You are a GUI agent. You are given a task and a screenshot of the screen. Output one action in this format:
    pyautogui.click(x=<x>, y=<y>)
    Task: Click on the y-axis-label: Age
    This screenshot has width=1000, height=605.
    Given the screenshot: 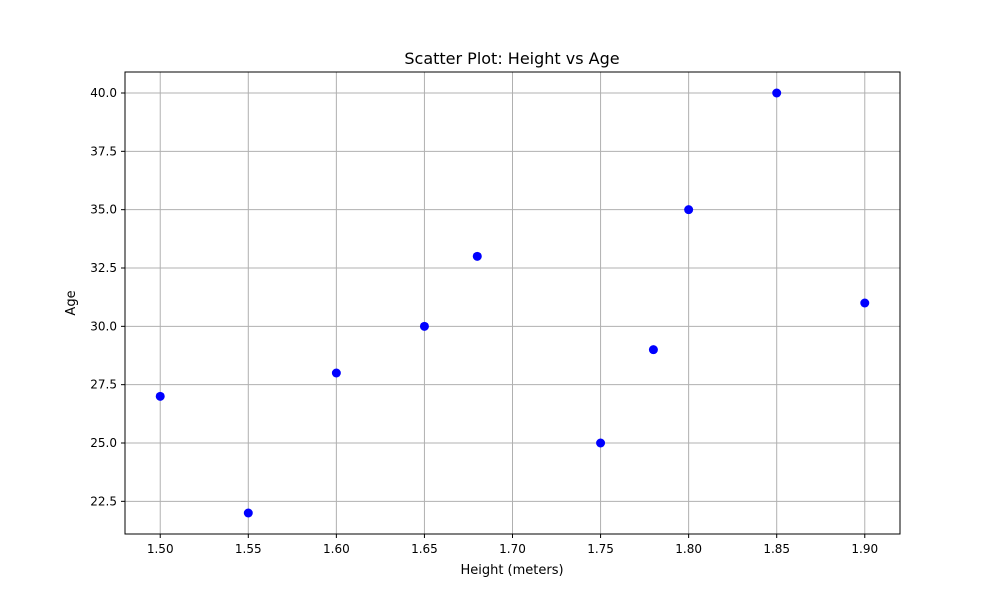 What is the action you would take?
    pyautogui.click(x=71, y=302)
    